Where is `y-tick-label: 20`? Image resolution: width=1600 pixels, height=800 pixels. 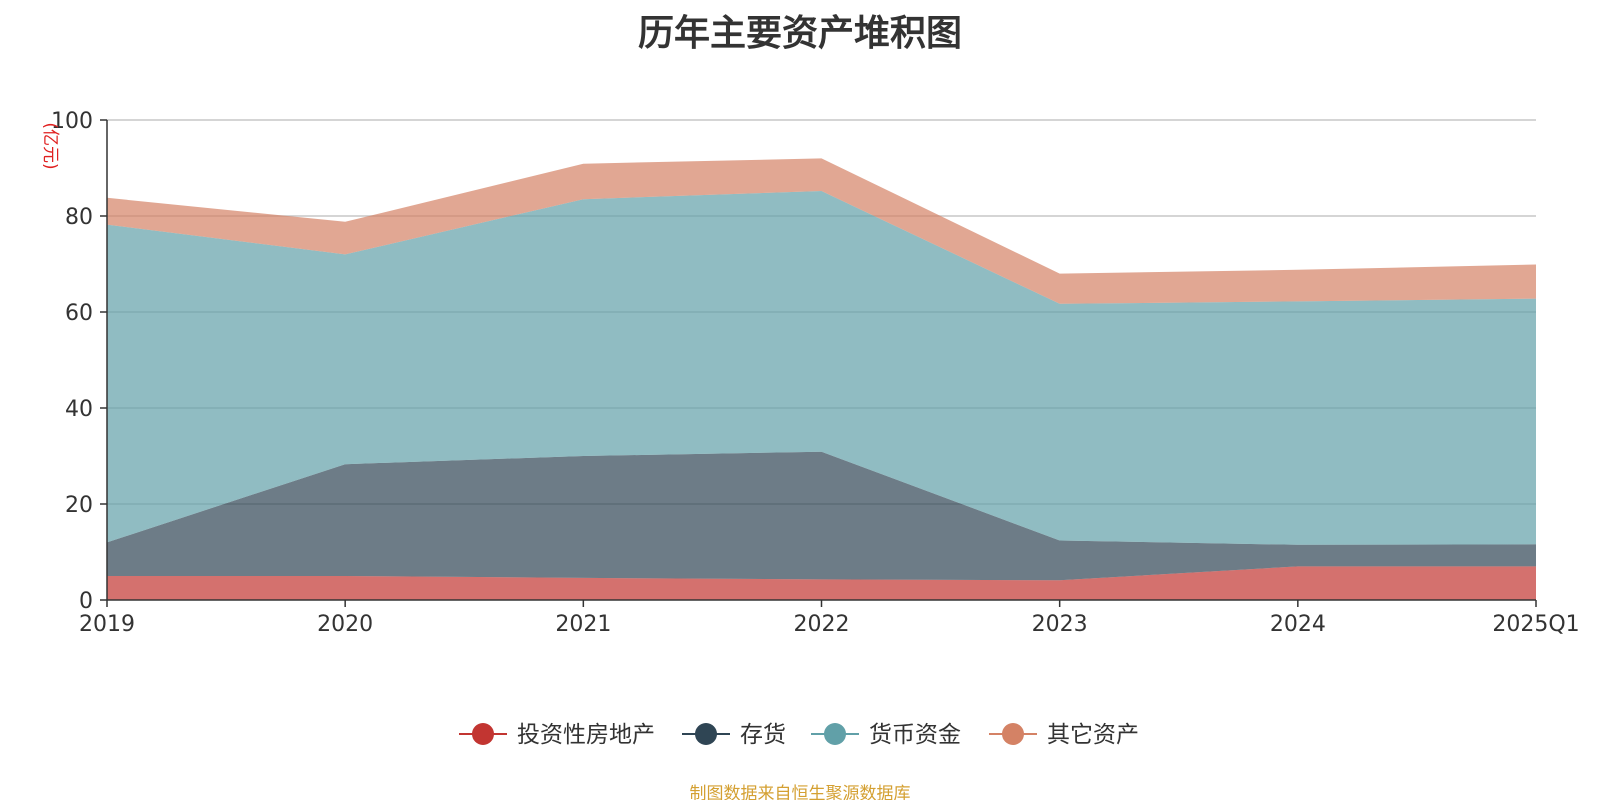 y-tick-label: 20 is located at coordinates (79, 505).